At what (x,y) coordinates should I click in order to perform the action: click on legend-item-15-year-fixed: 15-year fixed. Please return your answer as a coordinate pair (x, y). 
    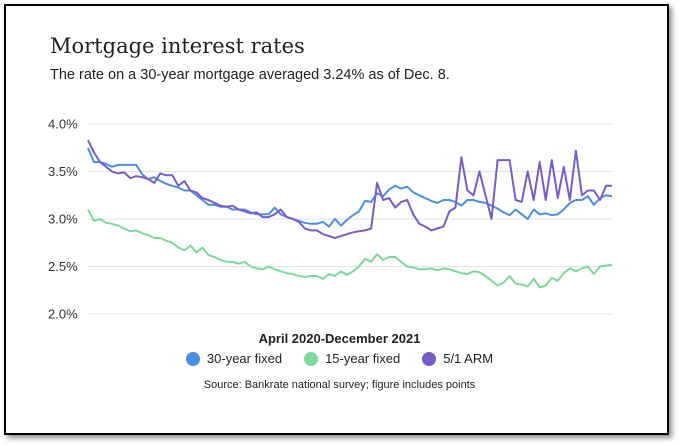
    Looking at the image, I should click on (352, 358).